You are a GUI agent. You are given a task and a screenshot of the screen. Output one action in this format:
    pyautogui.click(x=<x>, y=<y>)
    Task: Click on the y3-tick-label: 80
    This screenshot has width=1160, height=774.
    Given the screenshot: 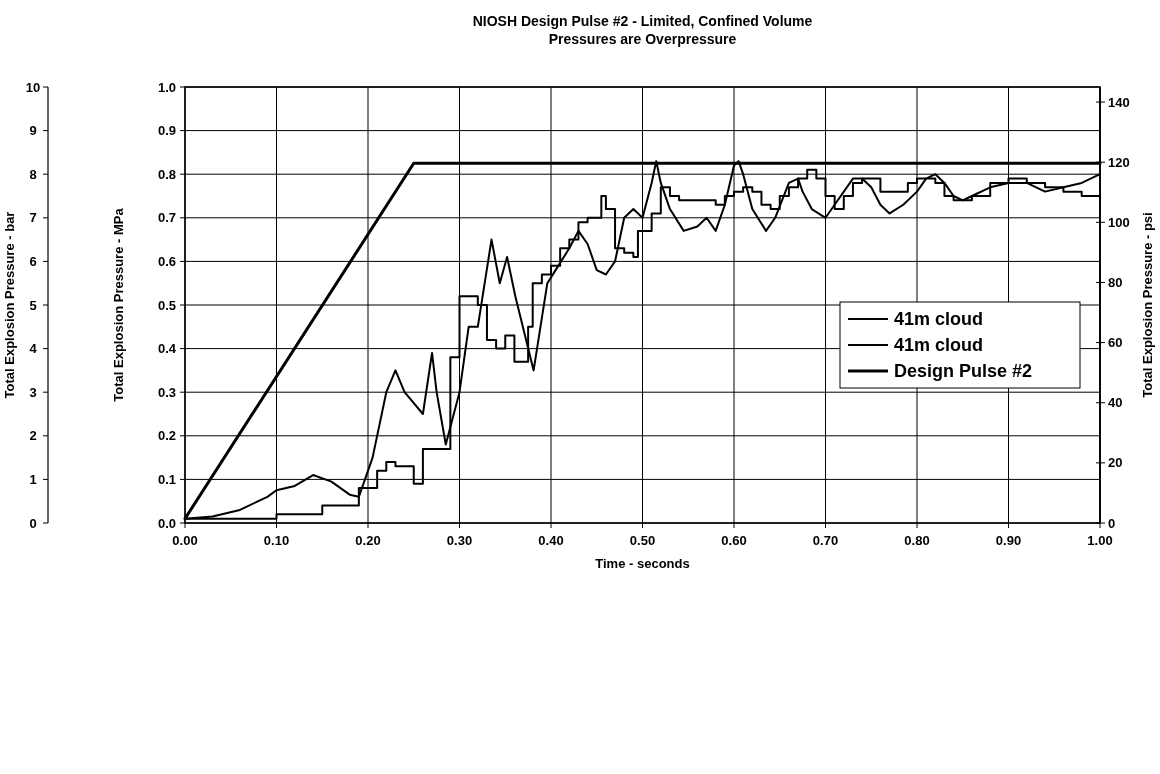 What is the action you would take?
    pyautogui.click(x=1115, y=282)
    